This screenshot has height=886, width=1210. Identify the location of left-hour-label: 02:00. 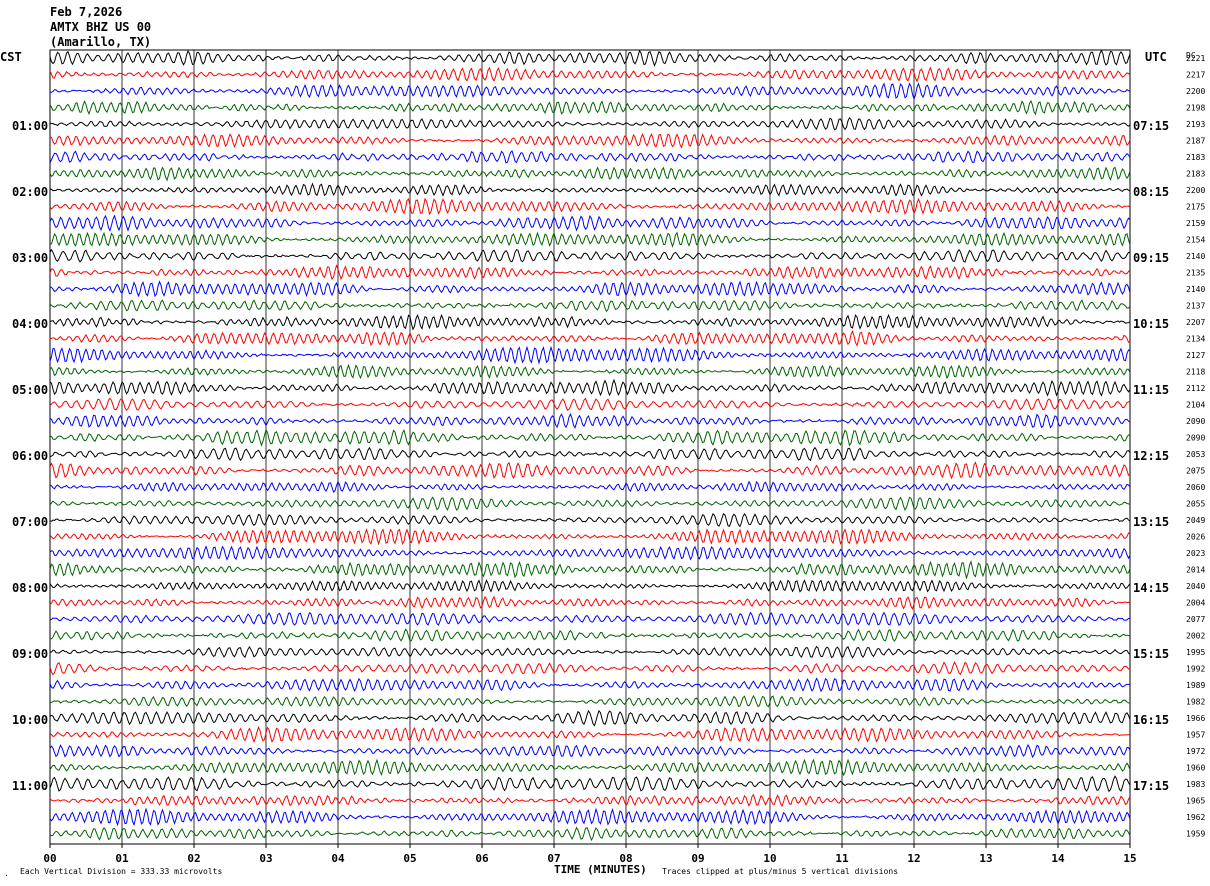
(30, 192).